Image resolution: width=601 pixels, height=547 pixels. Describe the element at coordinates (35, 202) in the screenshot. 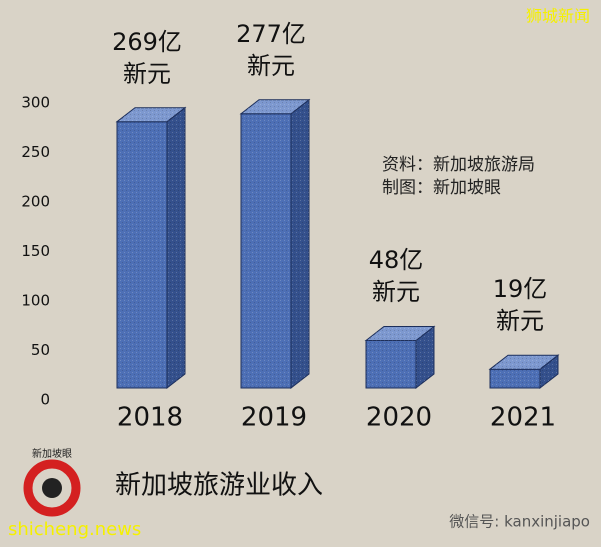

I see `y-tick-label: 200` at that location.